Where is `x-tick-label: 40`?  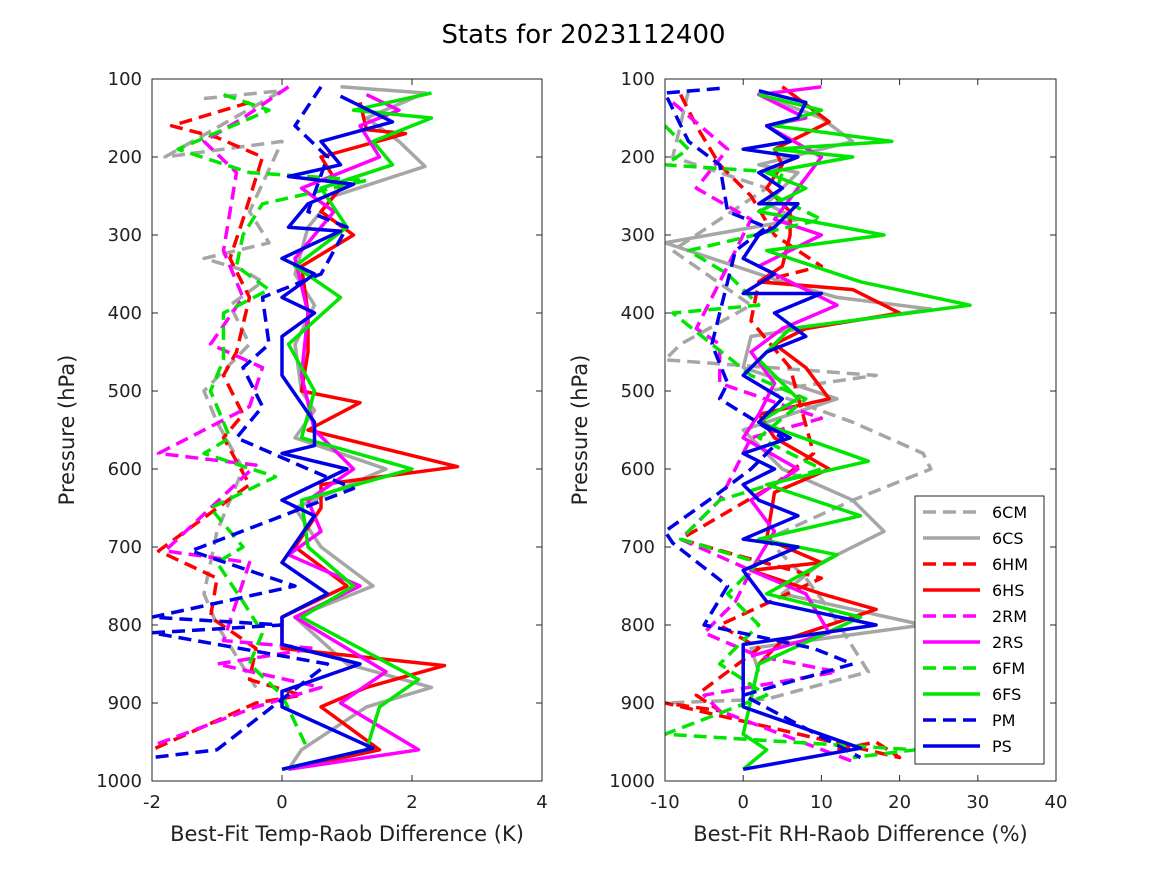 x-tick-label: 40 is located at coordinates (1056, 802).